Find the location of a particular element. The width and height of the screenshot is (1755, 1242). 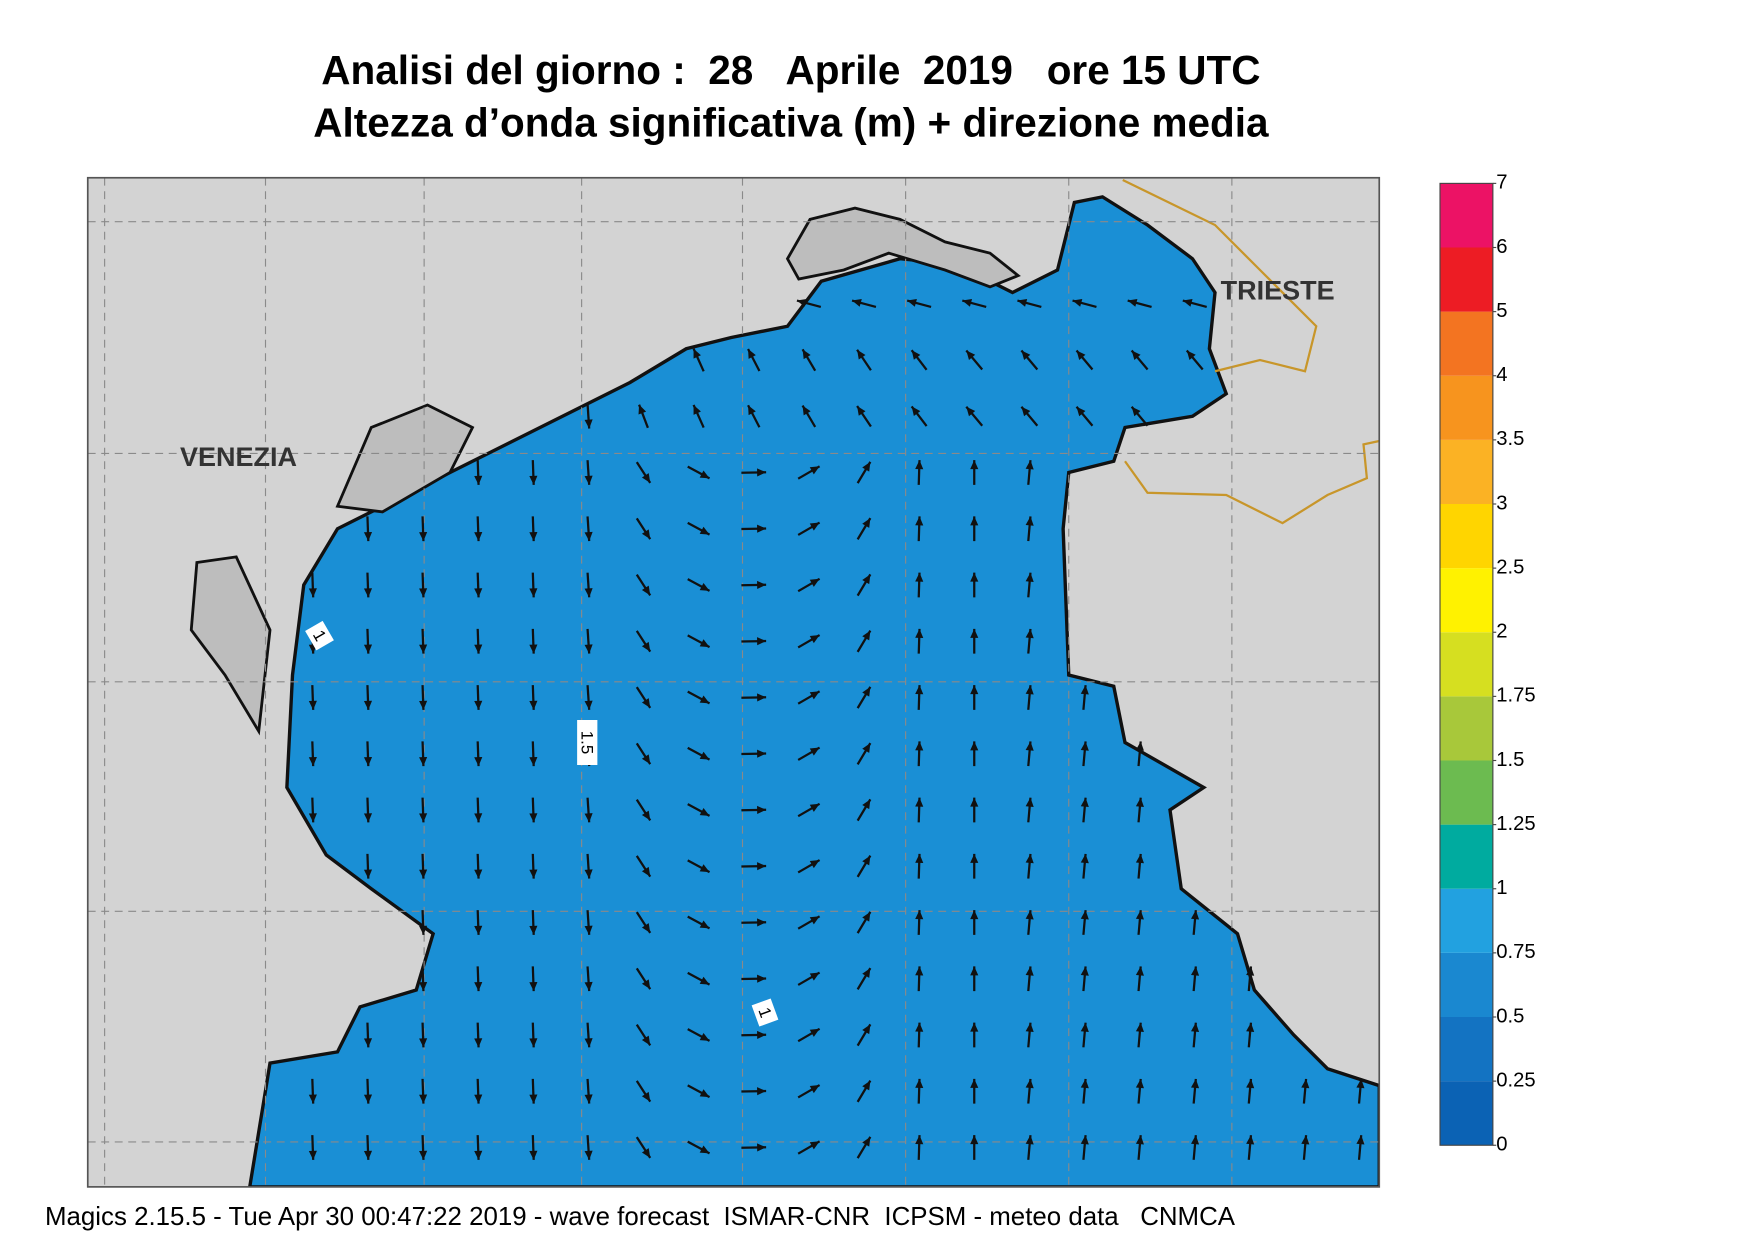

contour-label: 1.5 is located at coordinates (587, 742).